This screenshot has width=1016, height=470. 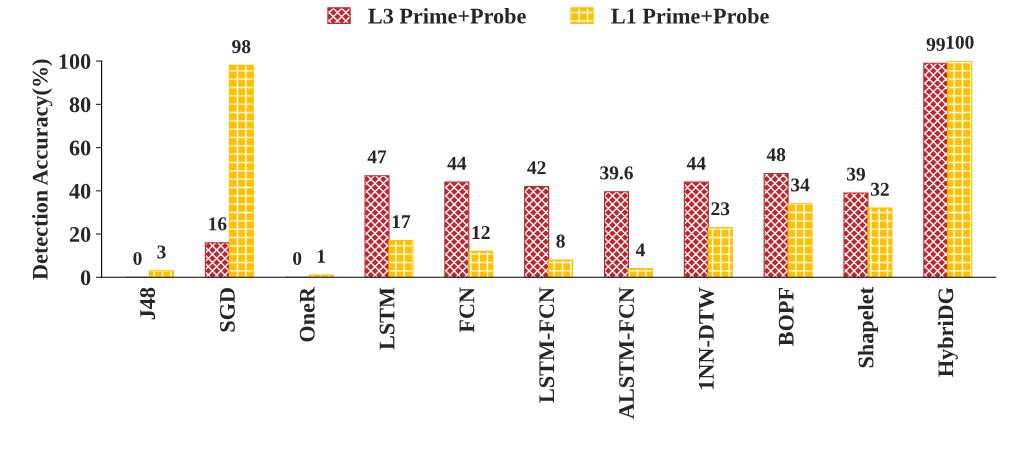 What do you see at coordinates (377, 157) in the screenshot?
I see `data-label: 47` at bounding box center [377, 157].